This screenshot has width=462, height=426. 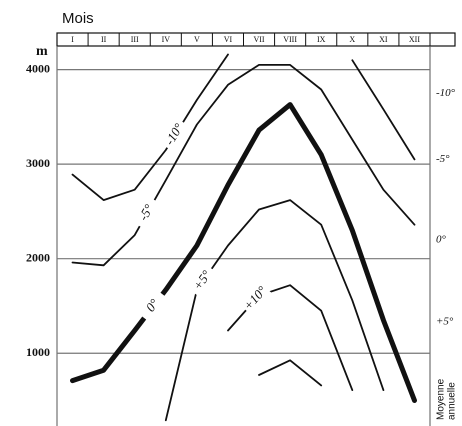 I want to click on isotherm-label-group: +10°, so click(x=255, y=299).